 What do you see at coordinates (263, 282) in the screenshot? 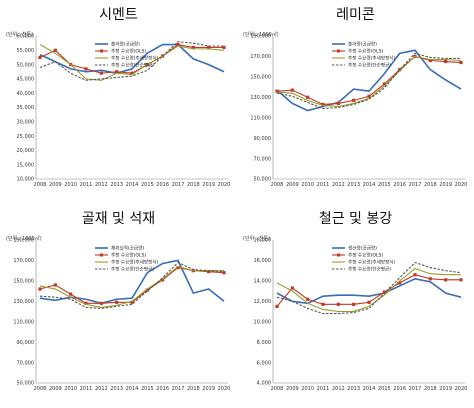
I see `y-tick-label: 14,000` at bounding box center [263, 282].